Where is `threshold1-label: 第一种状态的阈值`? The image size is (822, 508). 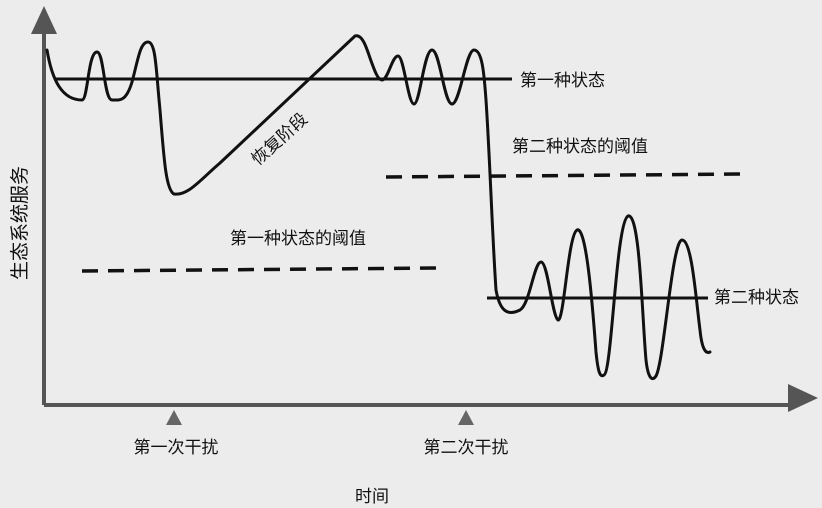
threshold1-label: 第一种状态的阈值 is located at coordinates (298, 239).